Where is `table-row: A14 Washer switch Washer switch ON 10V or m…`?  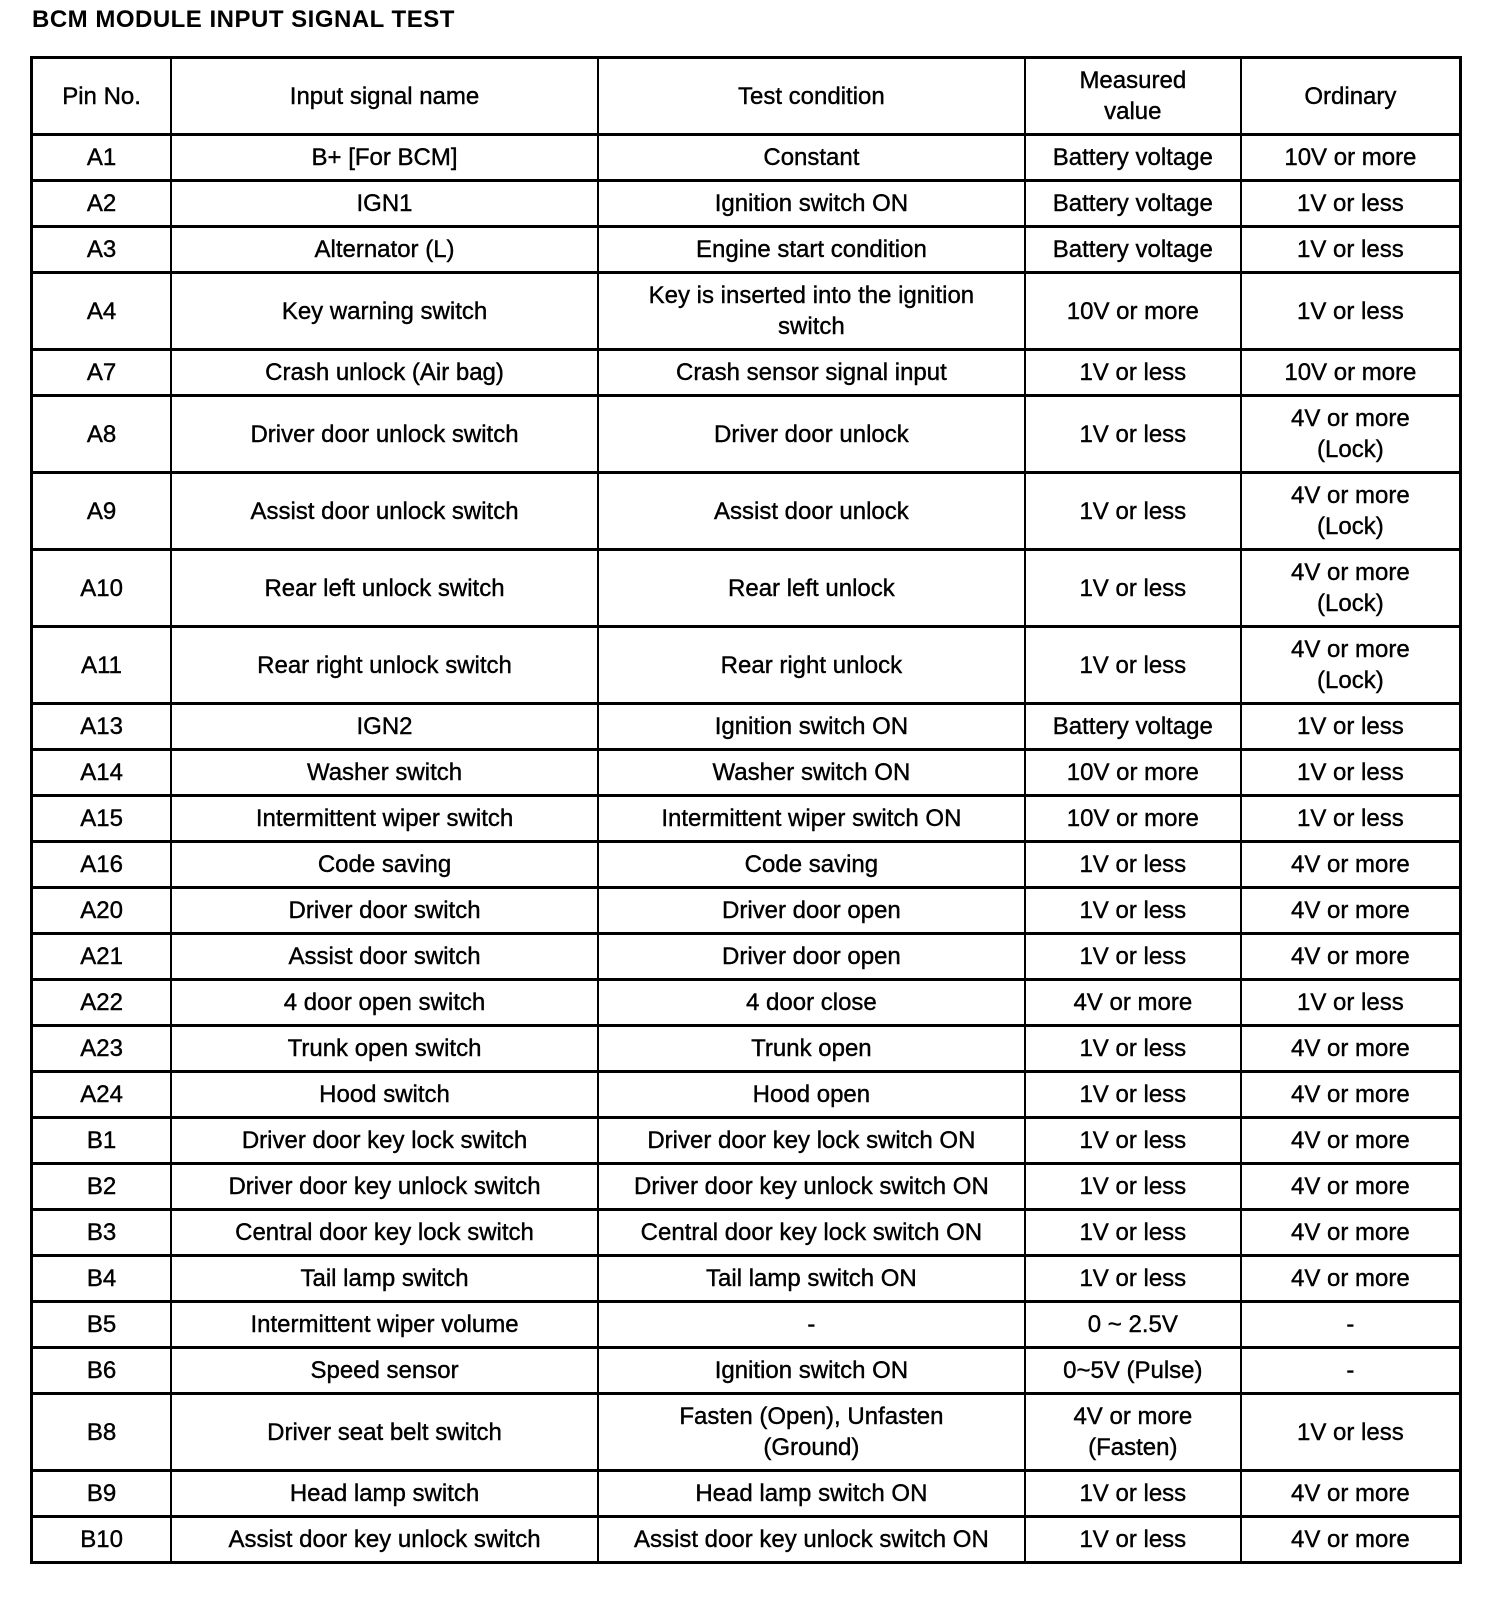 table-row: A14 Washer switch Washer switch ON 10V or m… is located at coordinates (746, 772).